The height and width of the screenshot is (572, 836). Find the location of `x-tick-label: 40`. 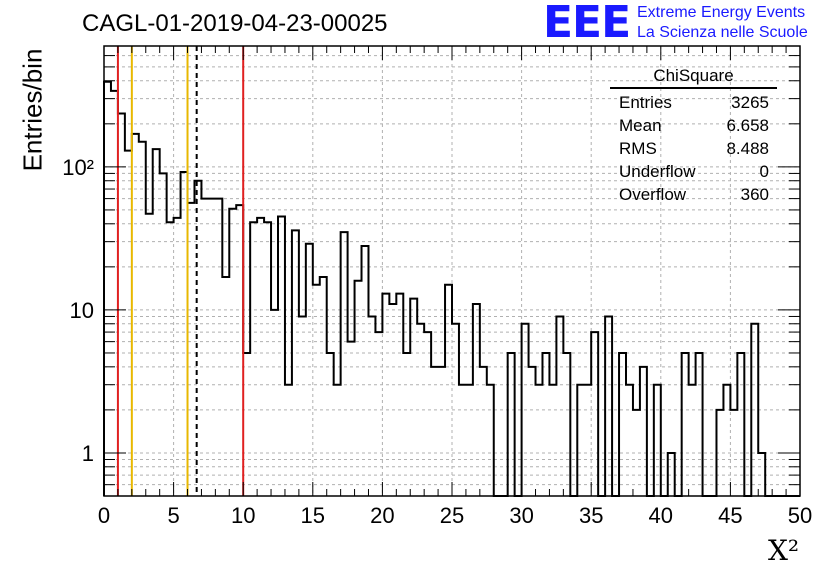

x-tick-label: 40 is located at coordinates (661, 515).